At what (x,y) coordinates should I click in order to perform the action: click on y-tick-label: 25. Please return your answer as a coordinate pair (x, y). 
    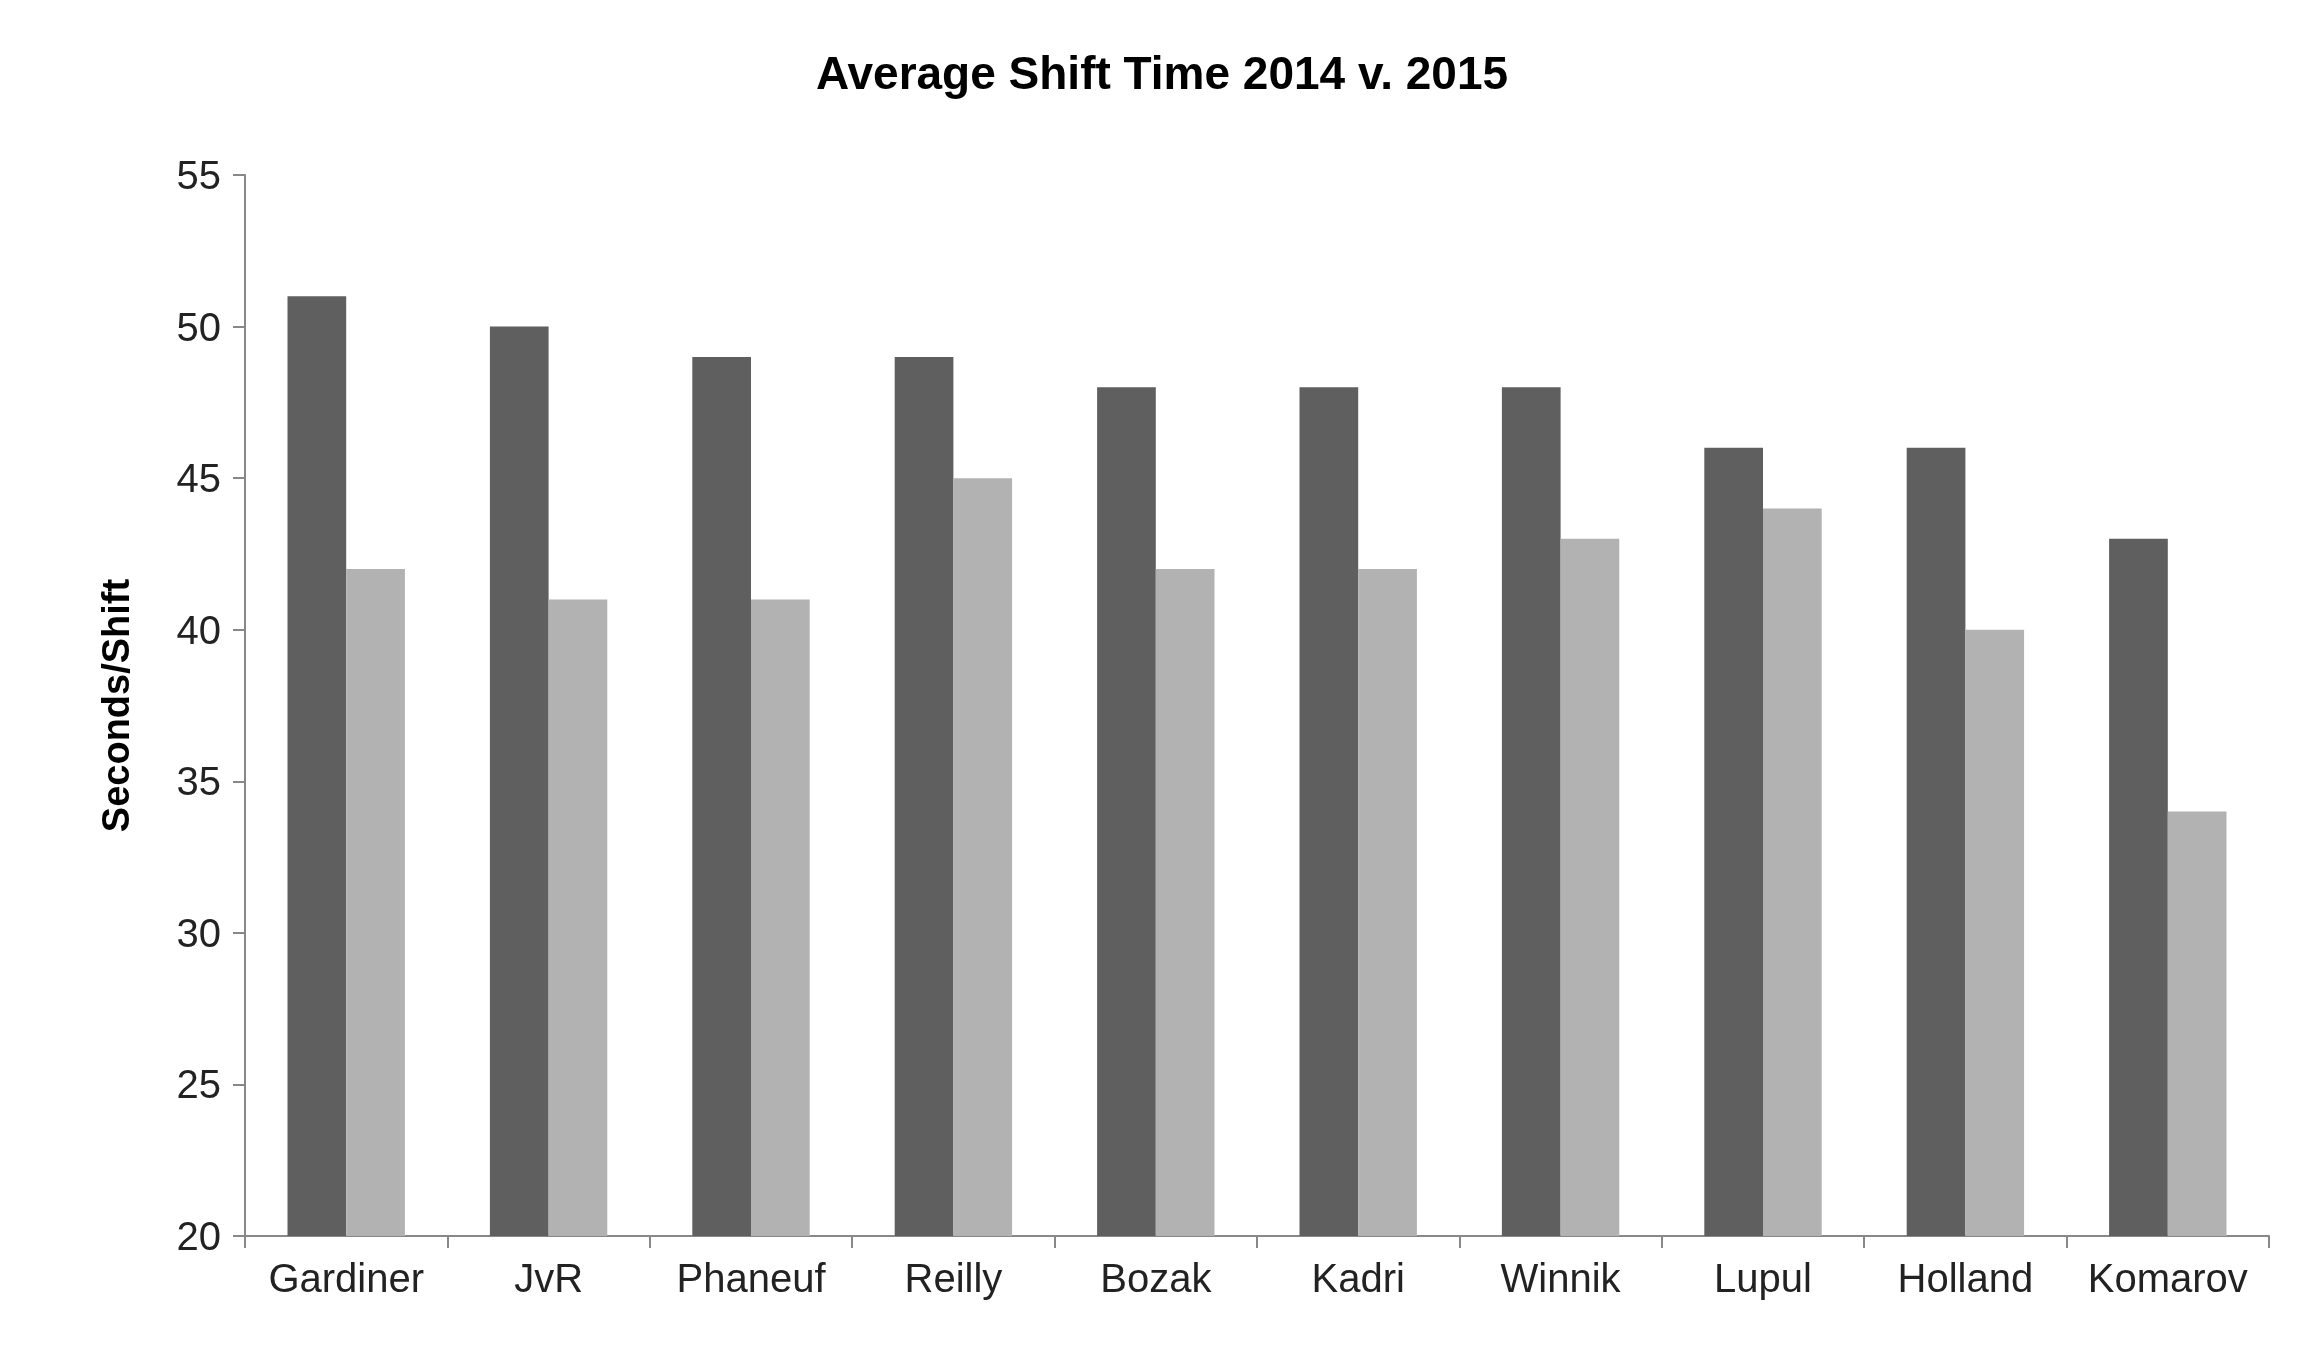
    Looking at the image, I should click on (198, 1084).